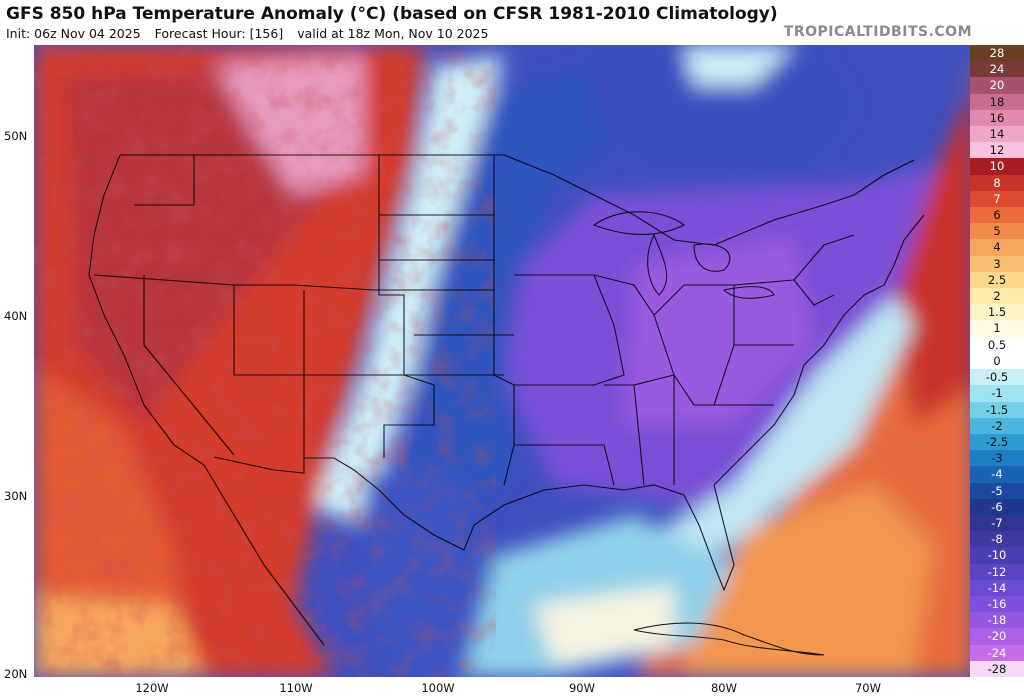 The height and width of the screenshot is (696, 1024). What do you see at coordinates (997, 620) in the screenshot?
I see `colorbar-level: -18` at bounding box center [997, 620].